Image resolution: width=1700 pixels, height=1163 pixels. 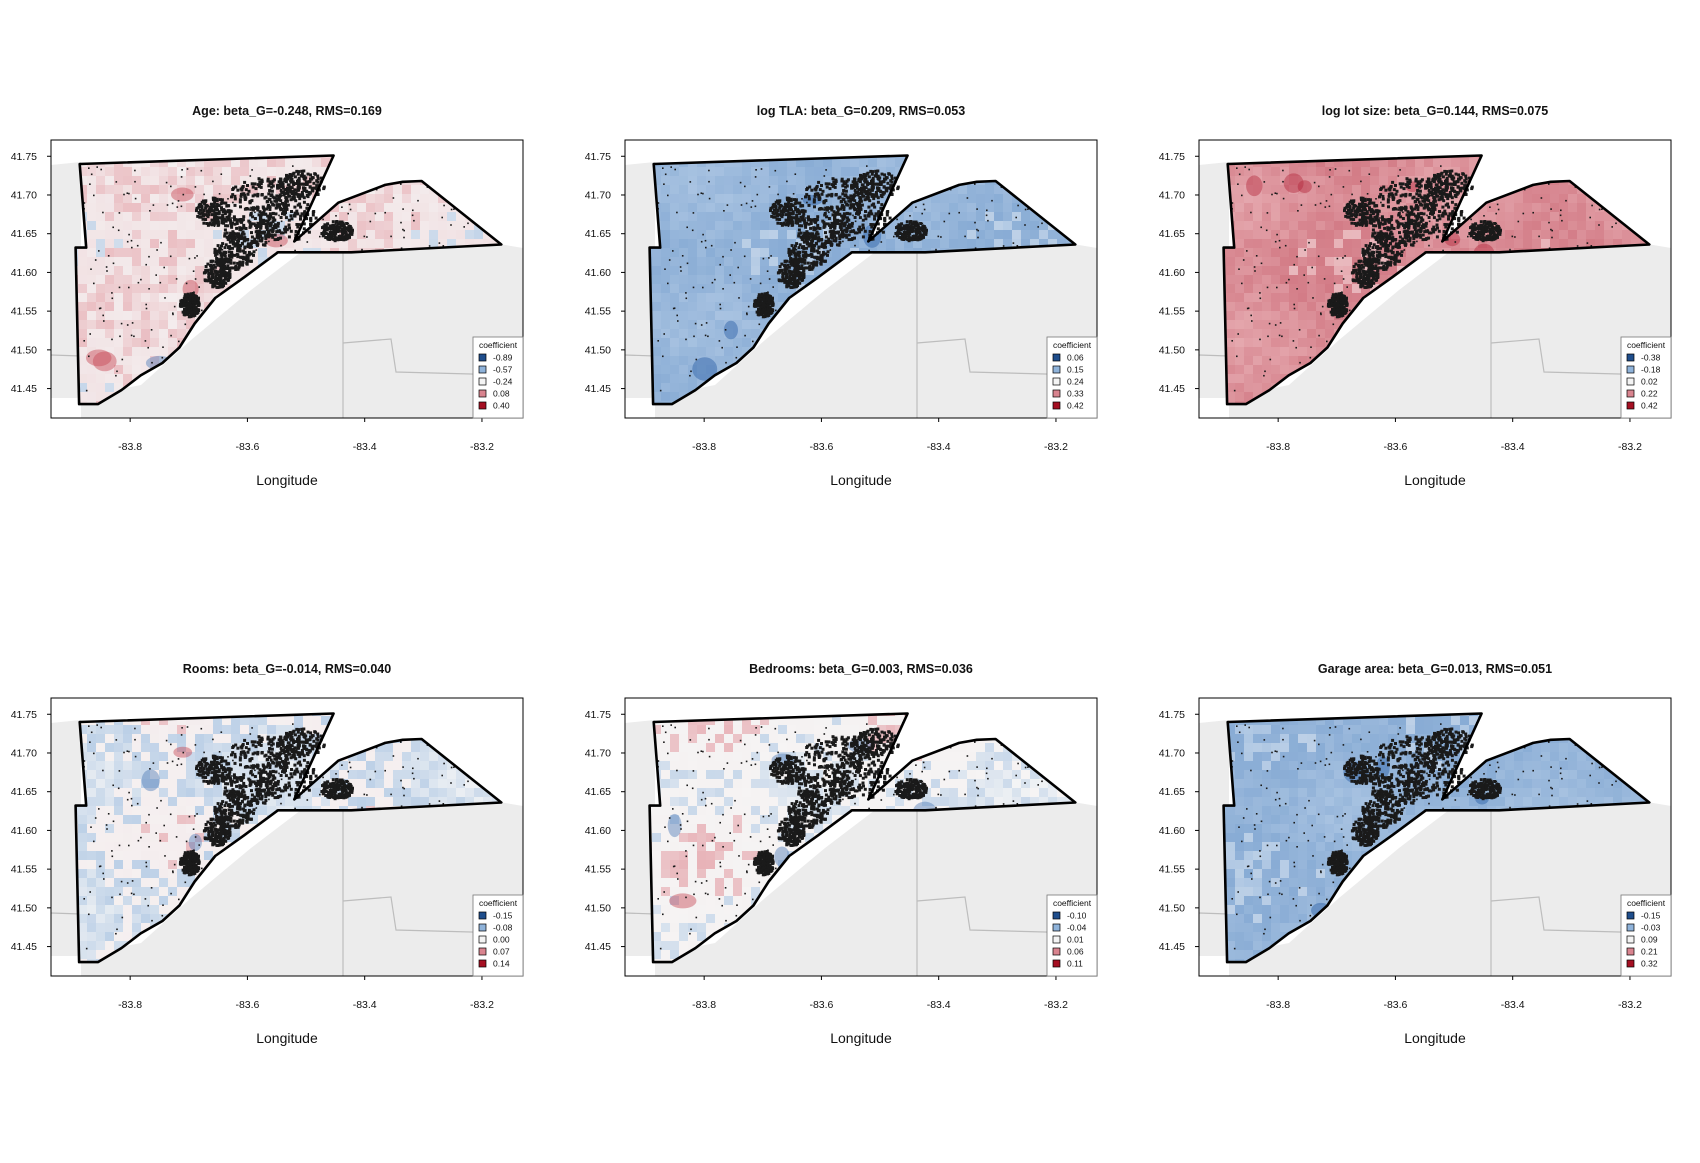 I want to click on y-tick-label: 41.45, so click(x=24, y=389).